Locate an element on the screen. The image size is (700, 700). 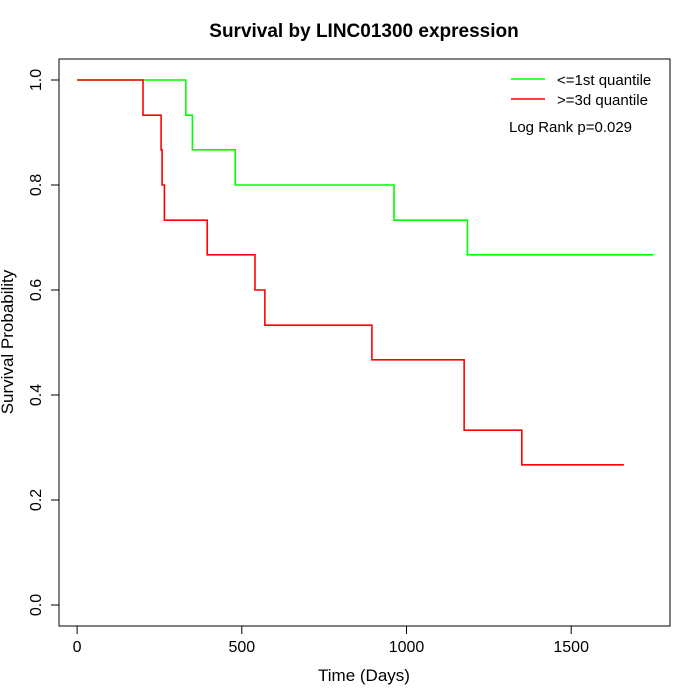
x-axis-label: Time (Days) is located at coordinates (364, 675).